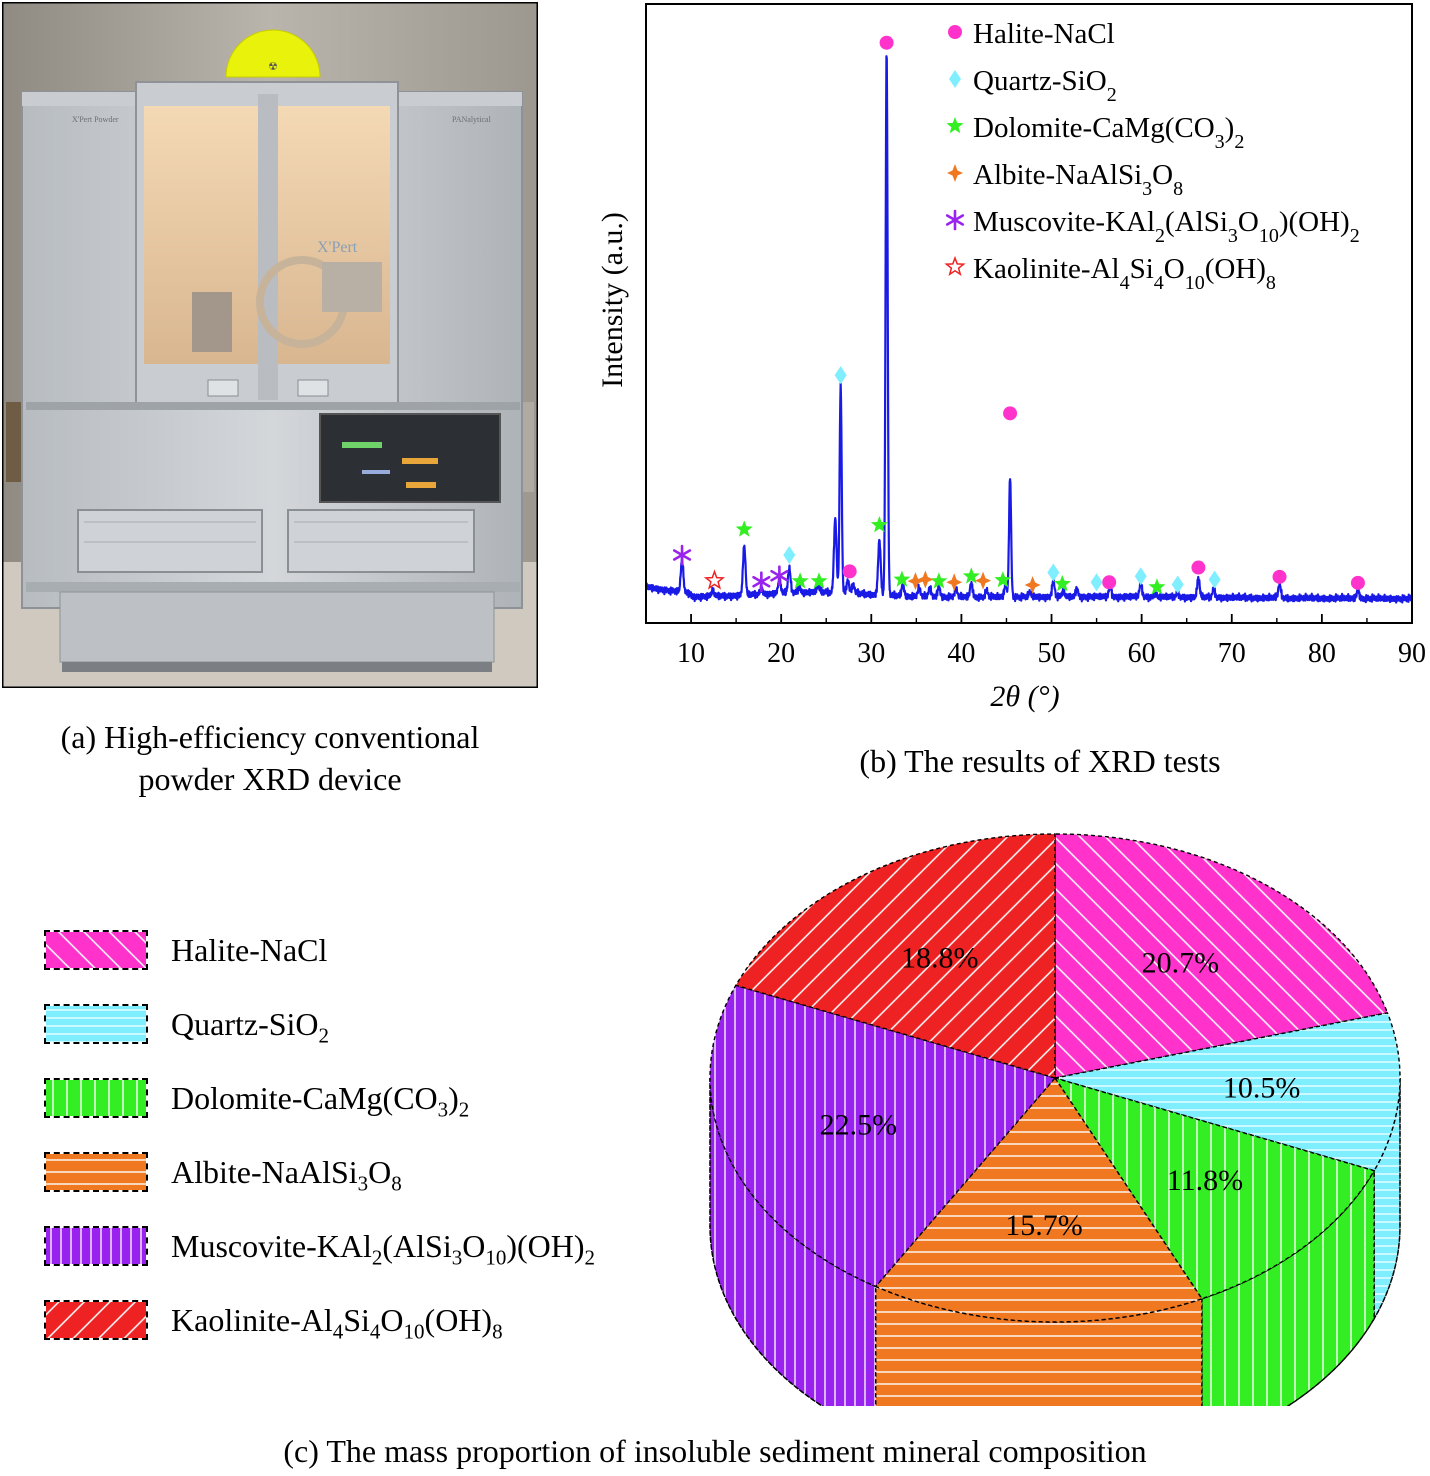  I want to click on xrd-y-axis-label: Intensity (a.u.), so click(612, 300).